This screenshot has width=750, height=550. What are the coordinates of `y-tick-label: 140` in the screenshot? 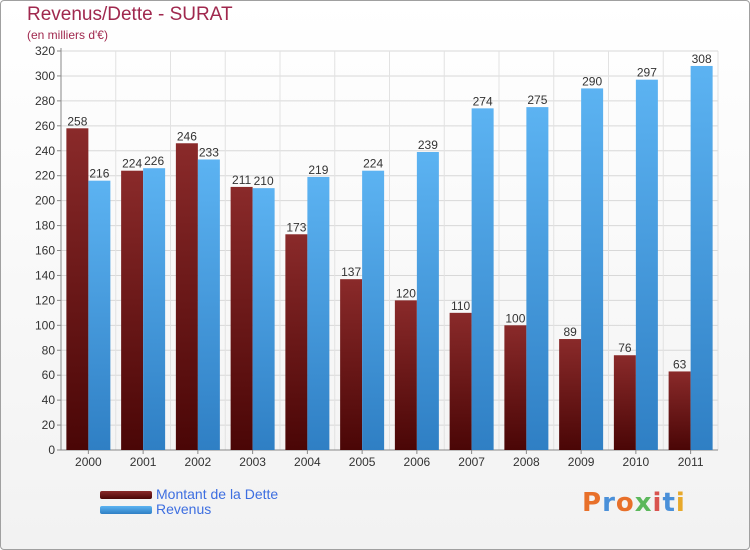 It's located at (45, 275).